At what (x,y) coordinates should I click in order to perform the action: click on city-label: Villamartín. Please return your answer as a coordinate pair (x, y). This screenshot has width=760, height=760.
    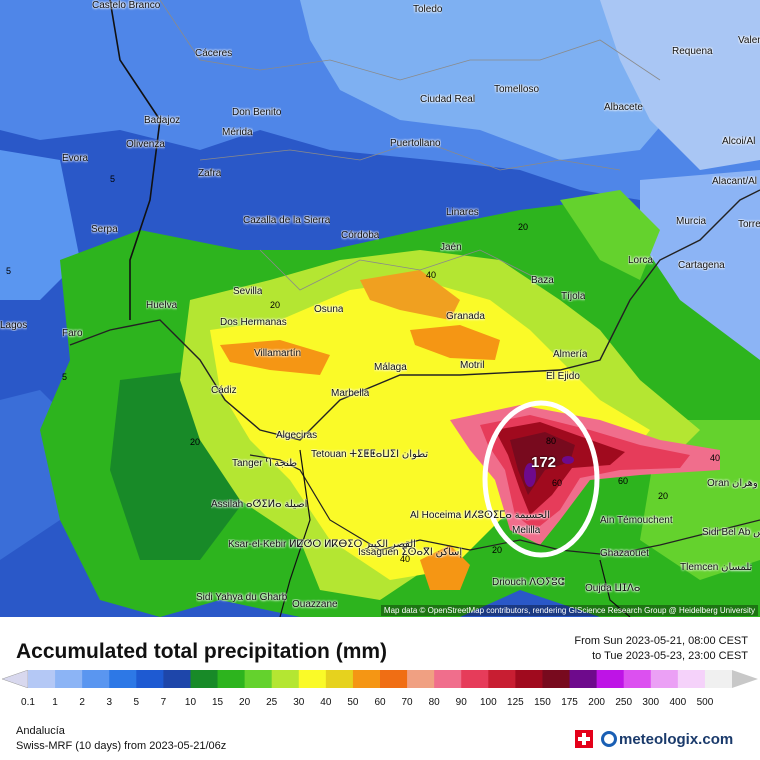
    Looking at the image, I should click on (278, 353).